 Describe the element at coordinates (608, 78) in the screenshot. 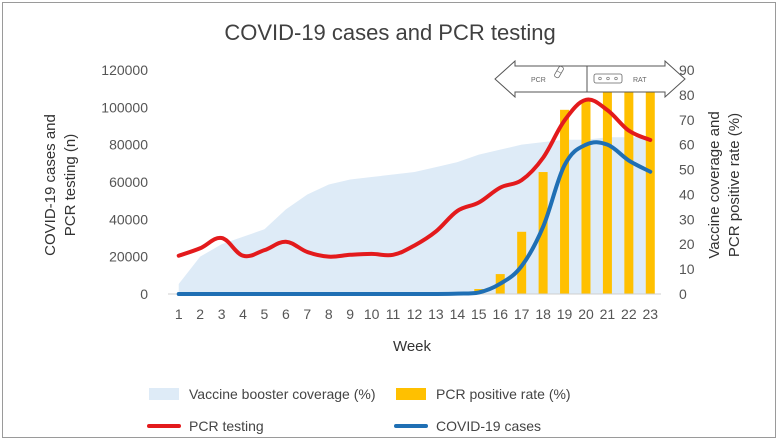

I see `rapid-test-cassette-icon` at that location.